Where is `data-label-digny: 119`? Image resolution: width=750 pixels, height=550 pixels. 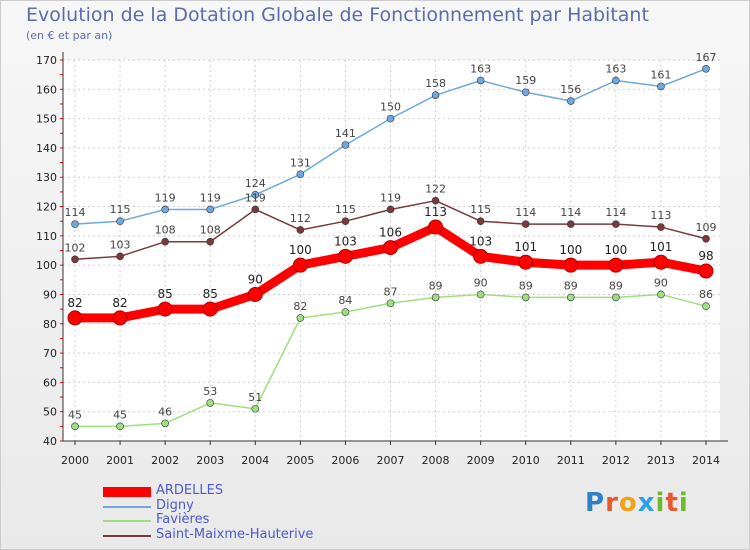 data-label-digny: 119 is located at coordinates (210, 197).